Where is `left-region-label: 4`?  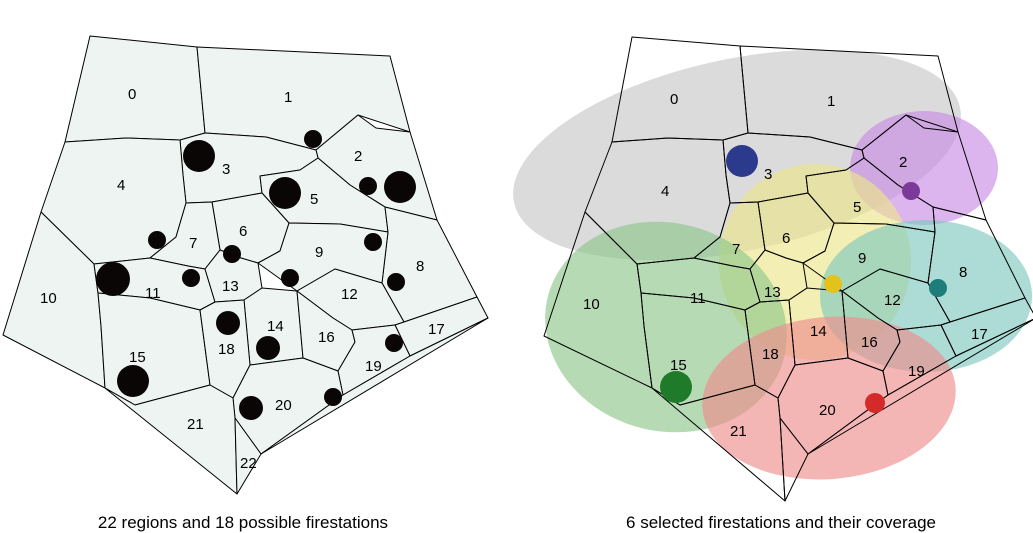 left-region-label: 4 is located at coordinates (121, 185).